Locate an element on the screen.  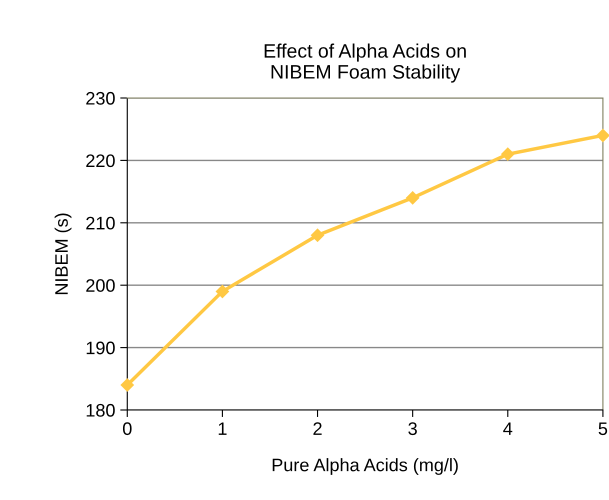
y-tick-label: 210 is located at coordinates (100, 223).